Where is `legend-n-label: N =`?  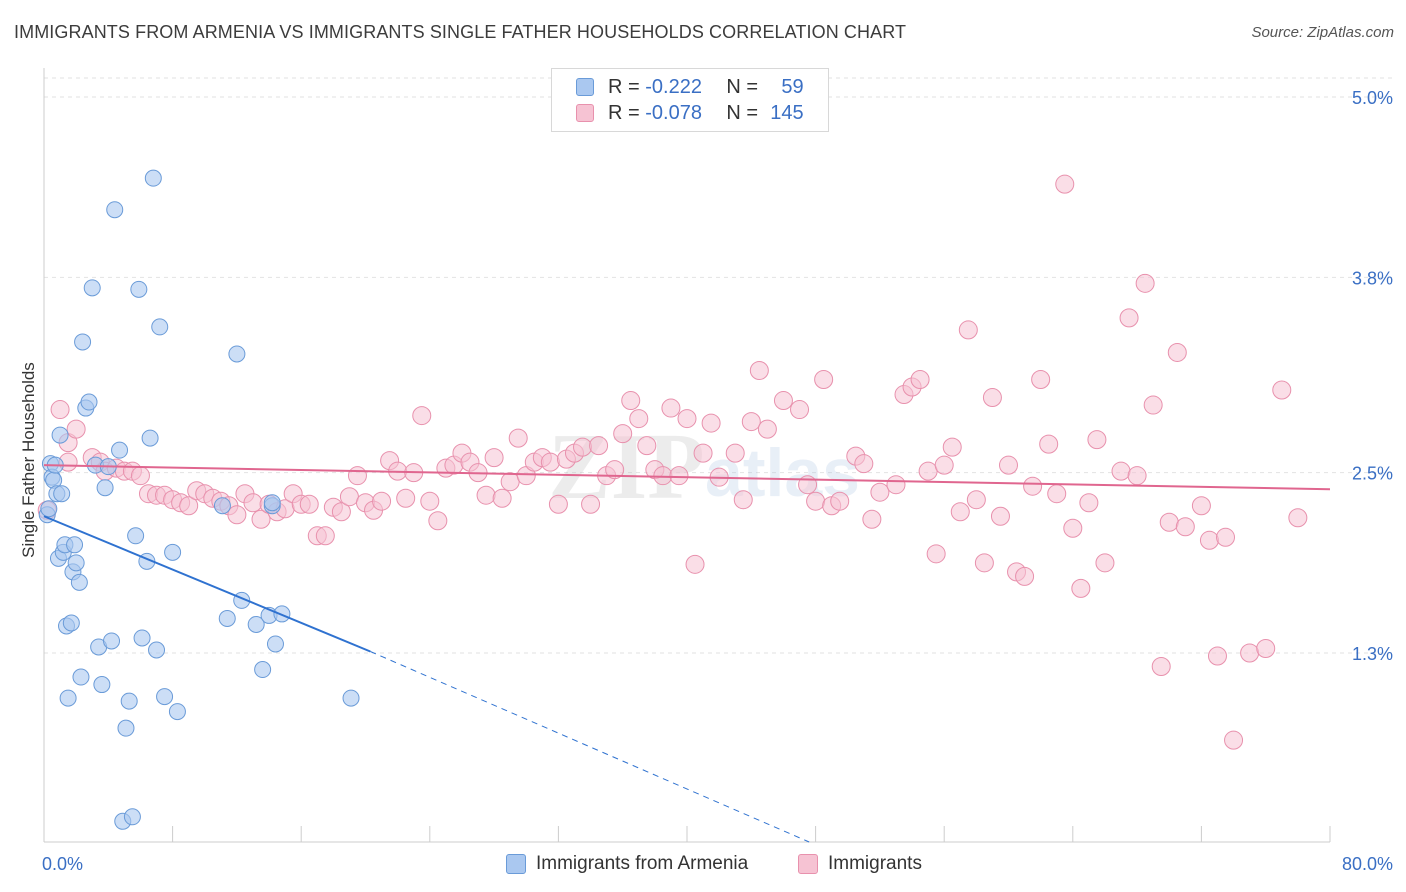 legend-n-label: N = is located at coordinates (742, 86).